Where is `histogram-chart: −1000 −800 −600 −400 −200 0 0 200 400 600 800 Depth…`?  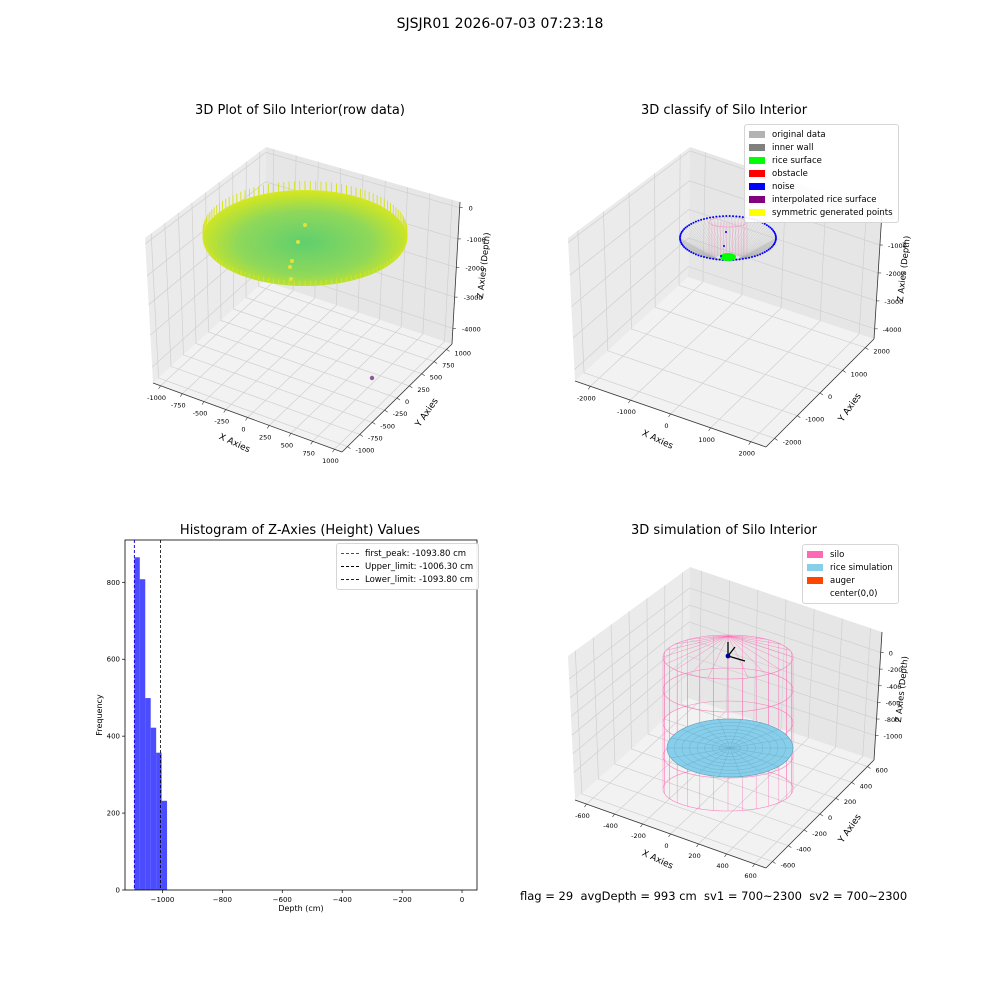
histogram-chart: −1000 −800 −600 −400 −200 0 0 200 400 600 800 Depth… is located at coordinates (286, 726).